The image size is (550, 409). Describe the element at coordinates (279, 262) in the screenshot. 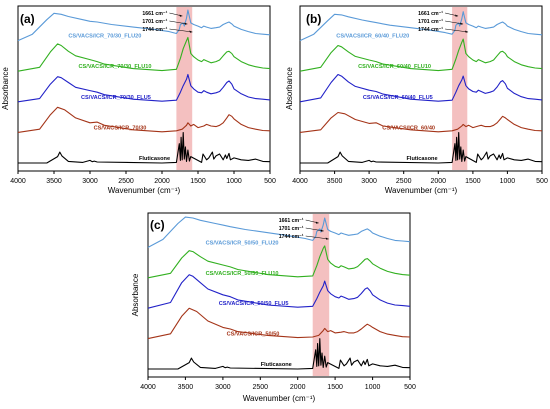

I see `series-line-cs-vacs-icr-50-50-flu10` at that location.